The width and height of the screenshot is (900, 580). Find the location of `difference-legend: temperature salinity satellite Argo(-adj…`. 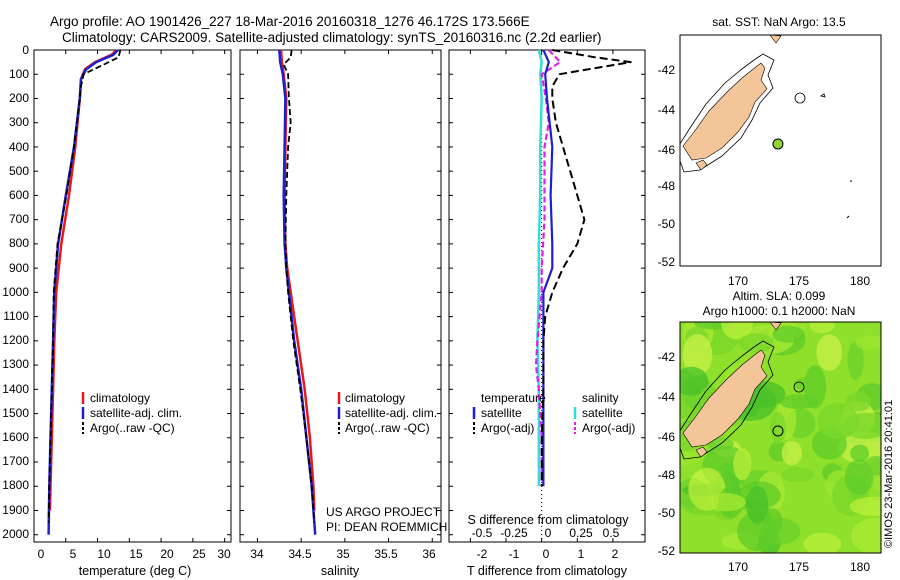

difference-legend: temperature salinity satellite Argo(-adj… is located at coordinates (553, 413).